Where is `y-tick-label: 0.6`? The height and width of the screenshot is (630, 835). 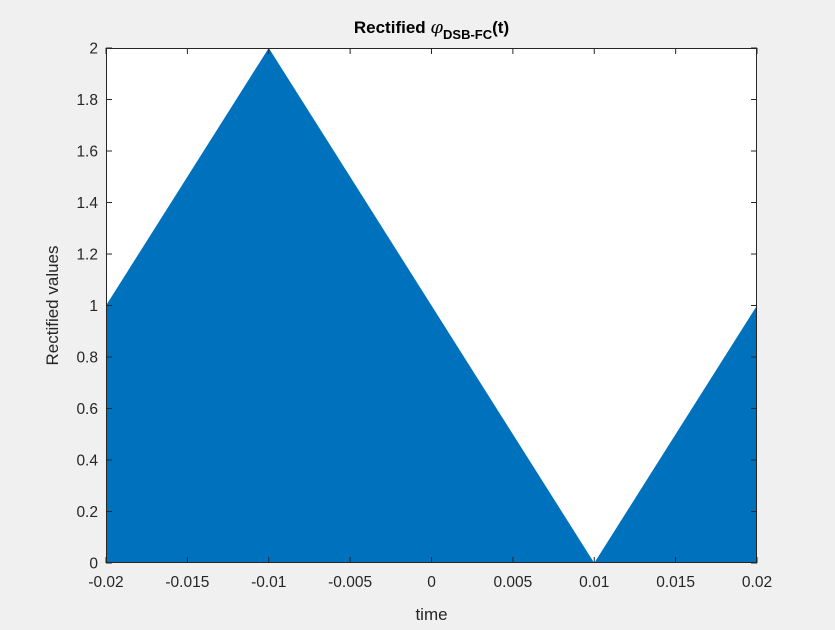
y-tick-label: 0.6 is located at coordinates (87, 409).